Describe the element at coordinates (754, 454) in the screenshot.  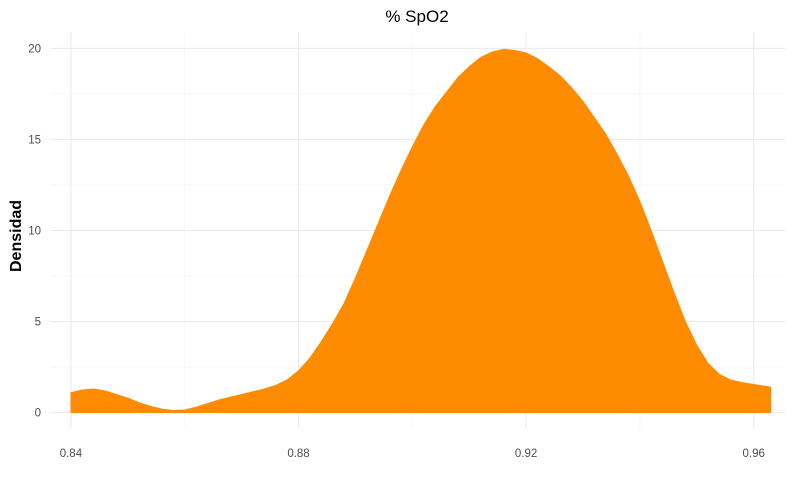
I see `x-tick-label: 0.96` at that location.